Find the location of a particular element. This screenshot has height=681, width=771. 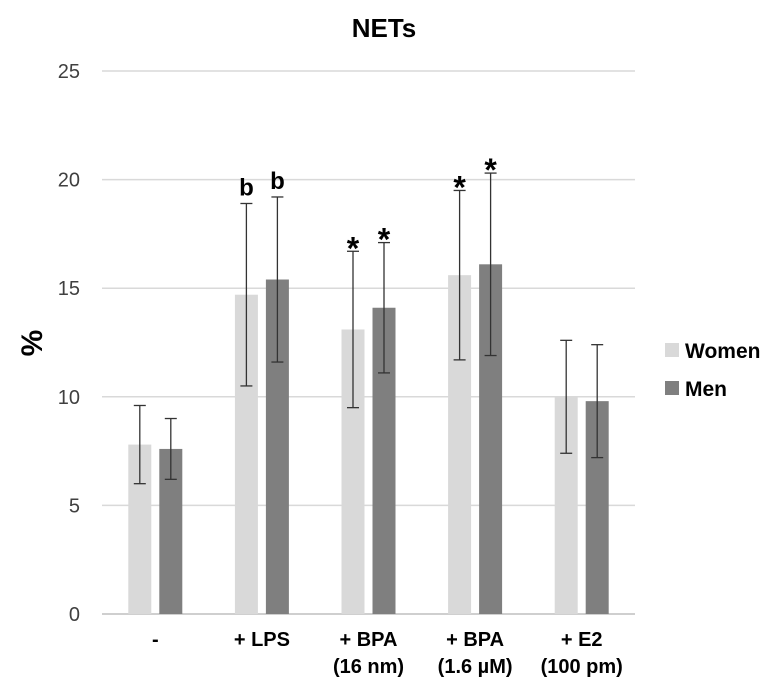

legend-label-women: Women is located at coordinates (722, 351).